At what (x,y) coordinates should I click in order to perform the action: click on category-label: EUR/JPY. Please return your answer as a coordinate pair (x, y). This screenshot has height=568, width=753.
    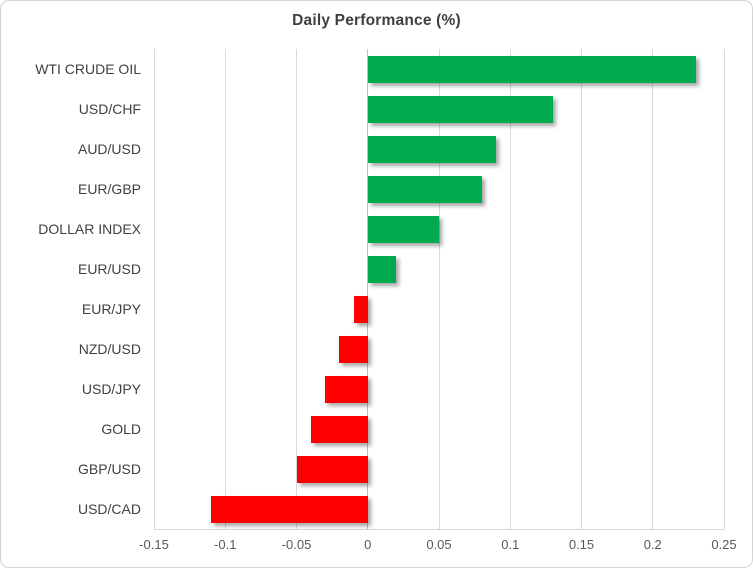
    Looking at the image, I should click on (111, 309).